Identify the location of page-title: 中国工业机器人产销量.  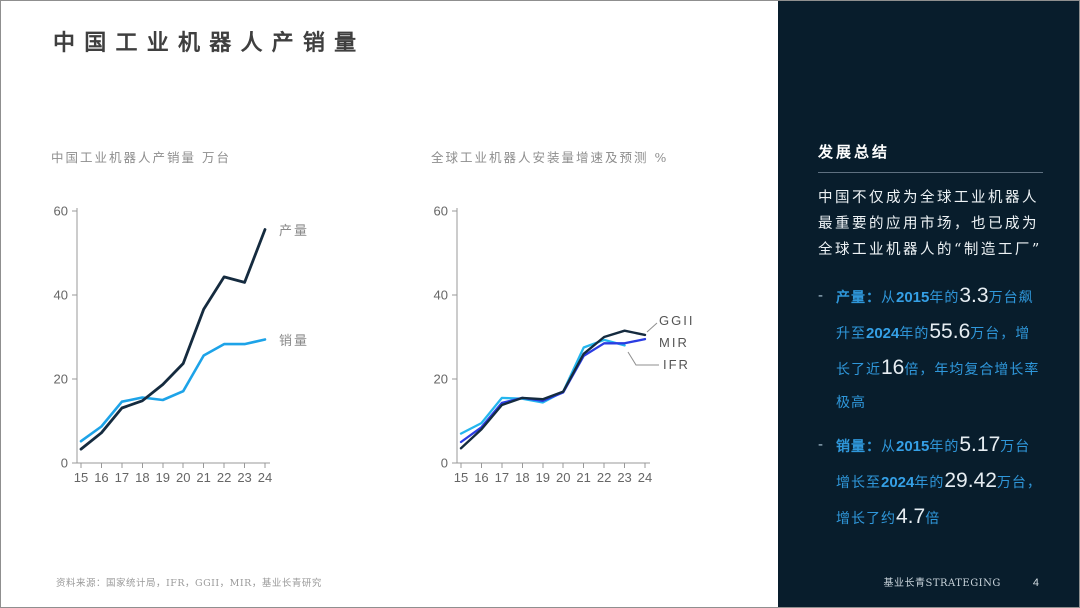
(209, 43).